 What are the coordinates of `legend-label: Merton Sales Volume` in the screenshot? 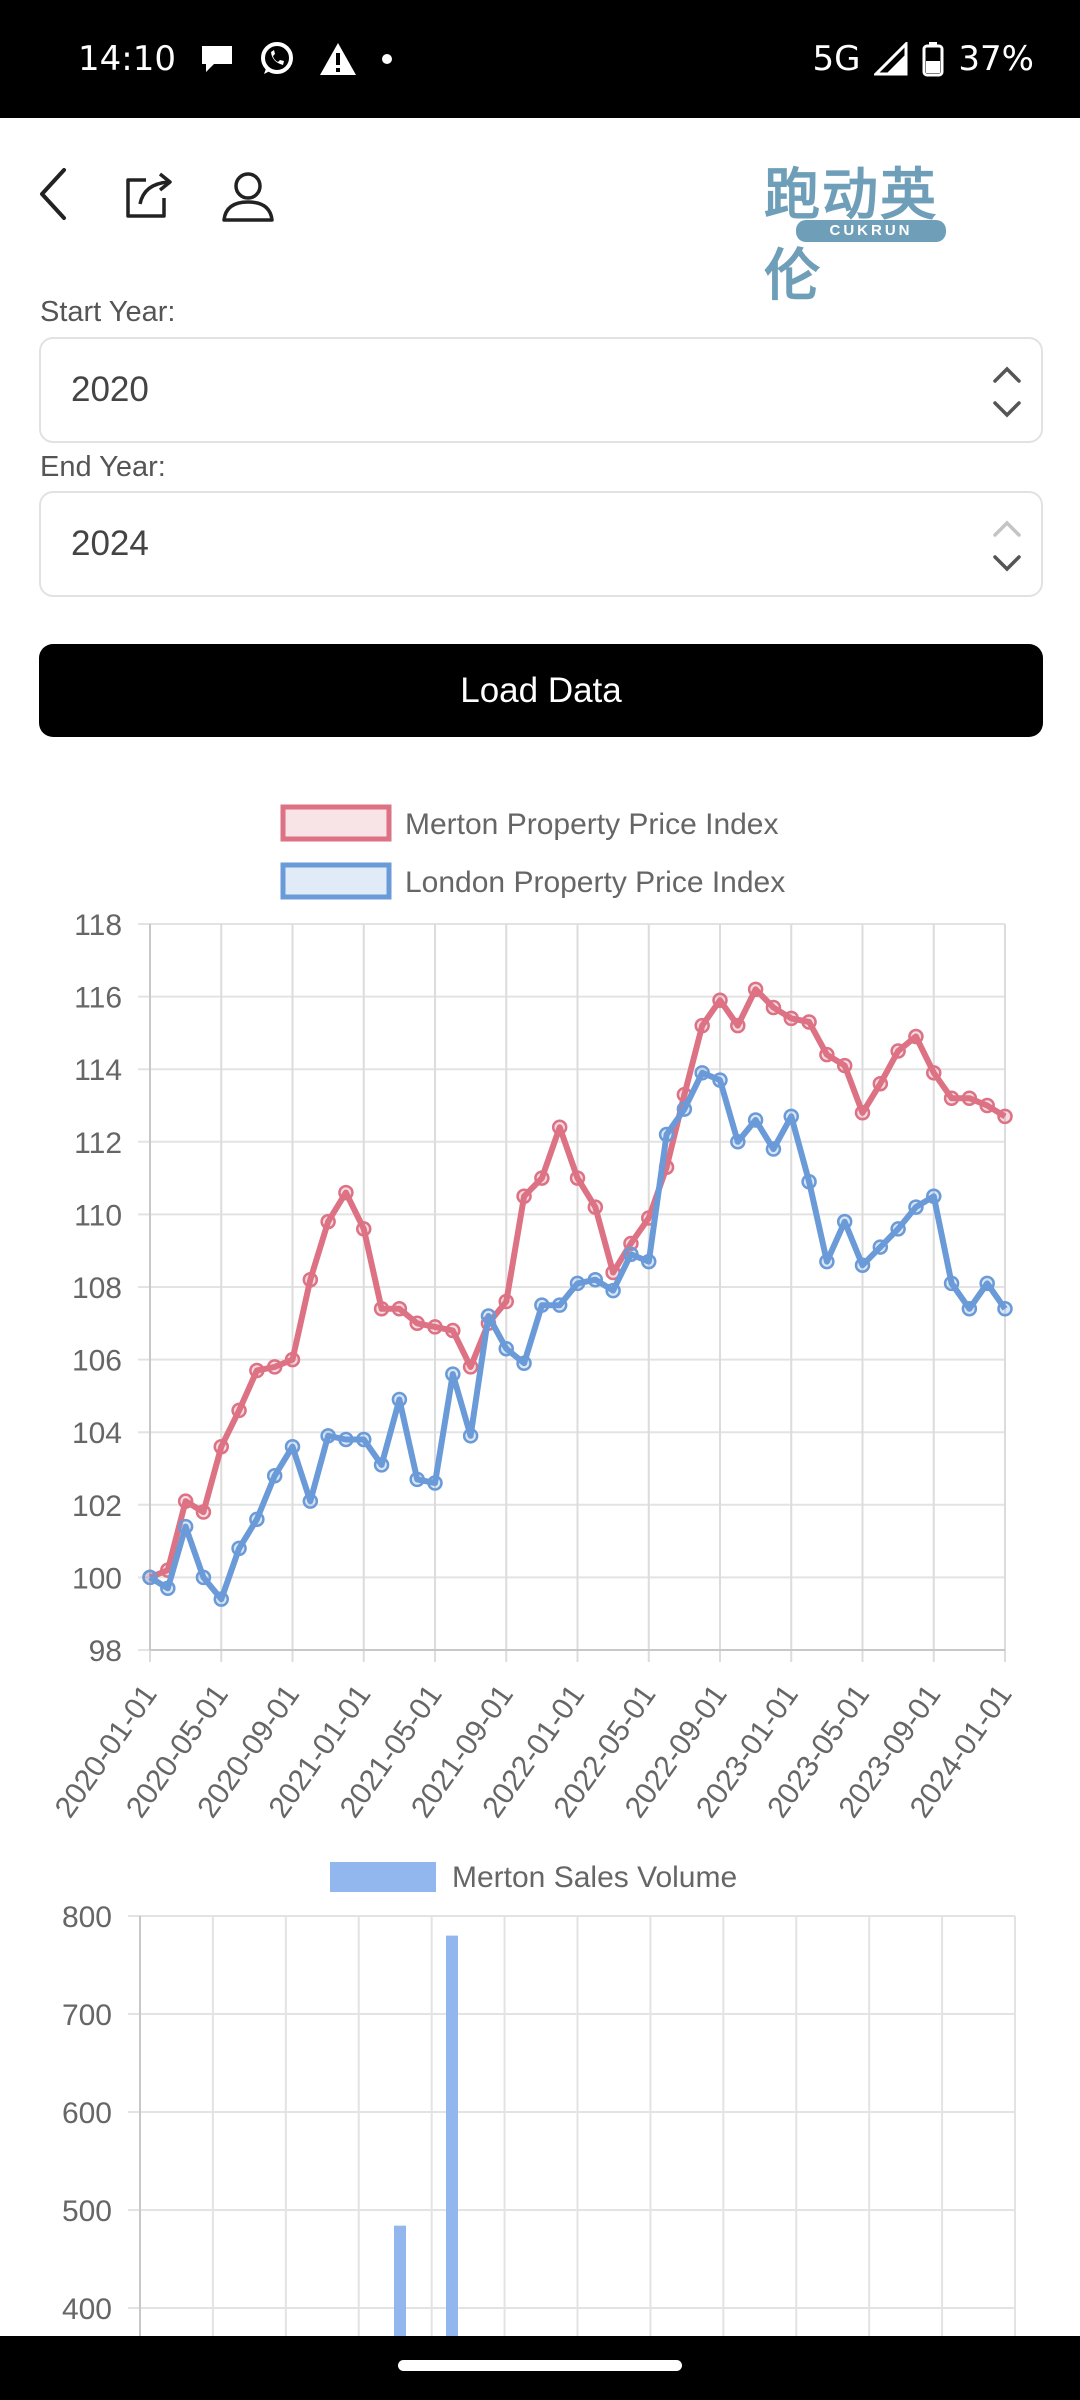 It's located at (594, 1877).